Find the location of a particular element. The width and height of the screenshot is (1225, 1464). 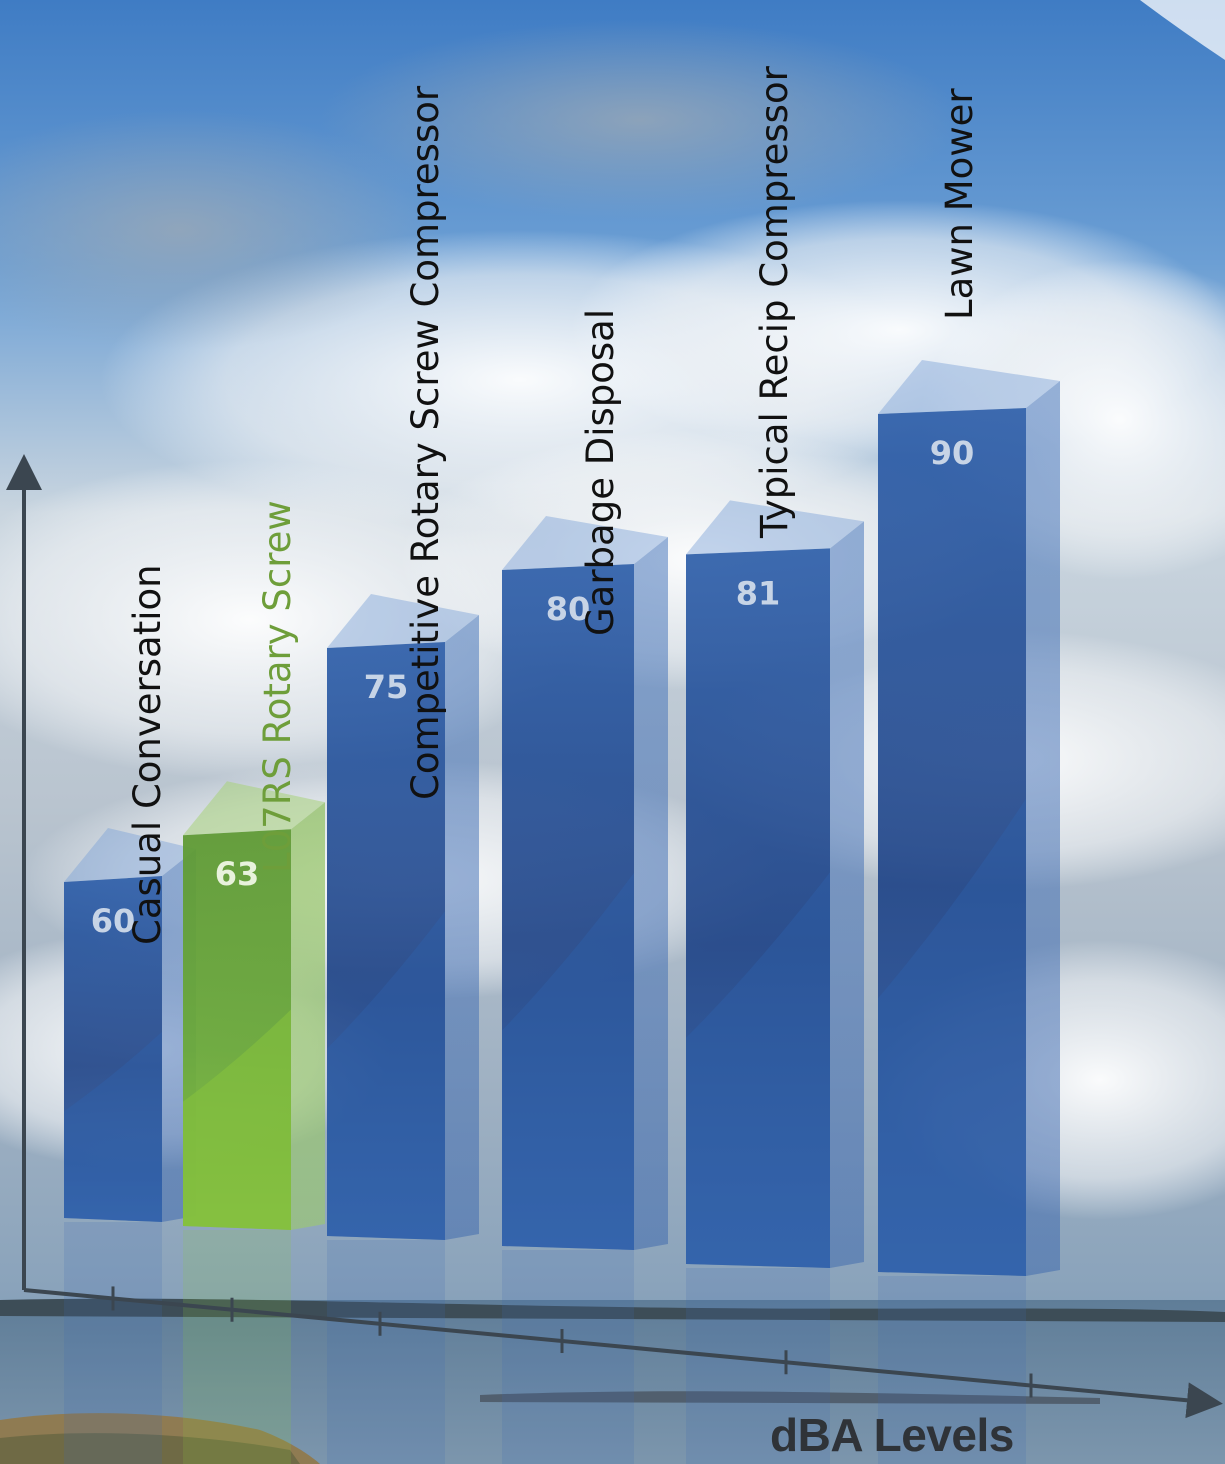

value-label-6: 90 is located at coordinates (952, 453).